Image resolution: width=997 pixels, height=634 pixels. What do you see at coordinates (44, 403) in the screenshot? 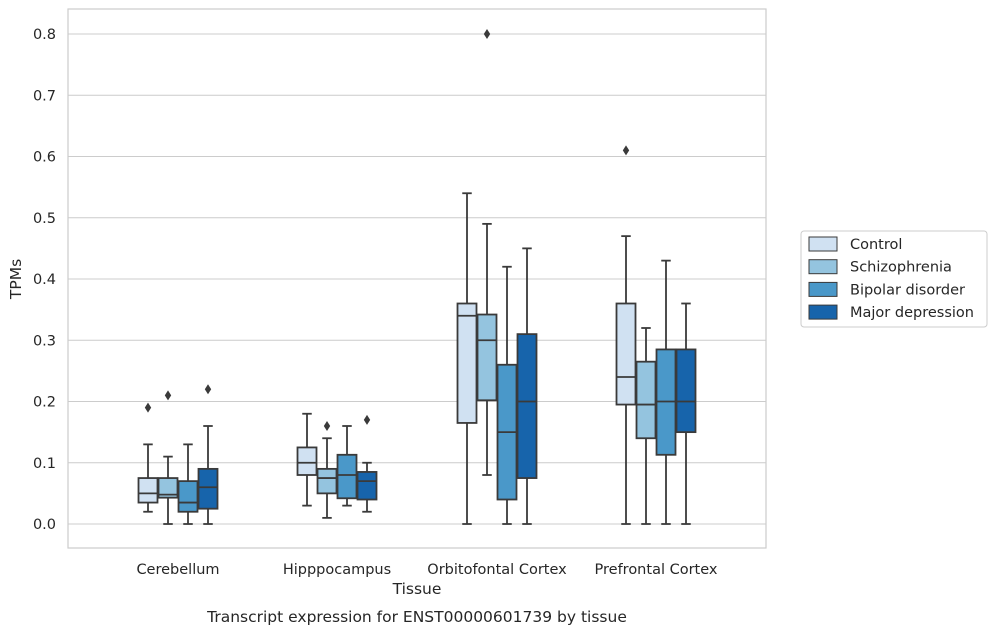
I see `y-tick-label: 0.2` at bounding box center [44, 403].